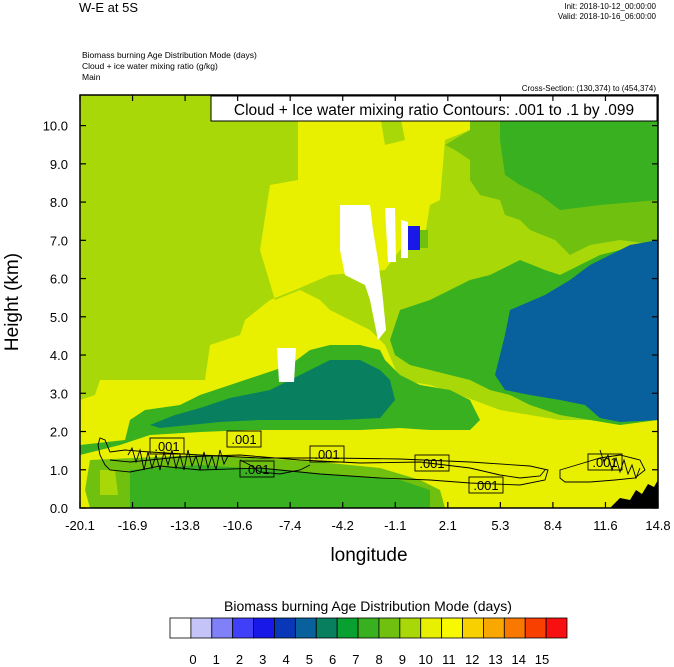  Describe the element at coordinates (500, 525) in the screenshot. I see `x-tick-label: 5.3` at that location.